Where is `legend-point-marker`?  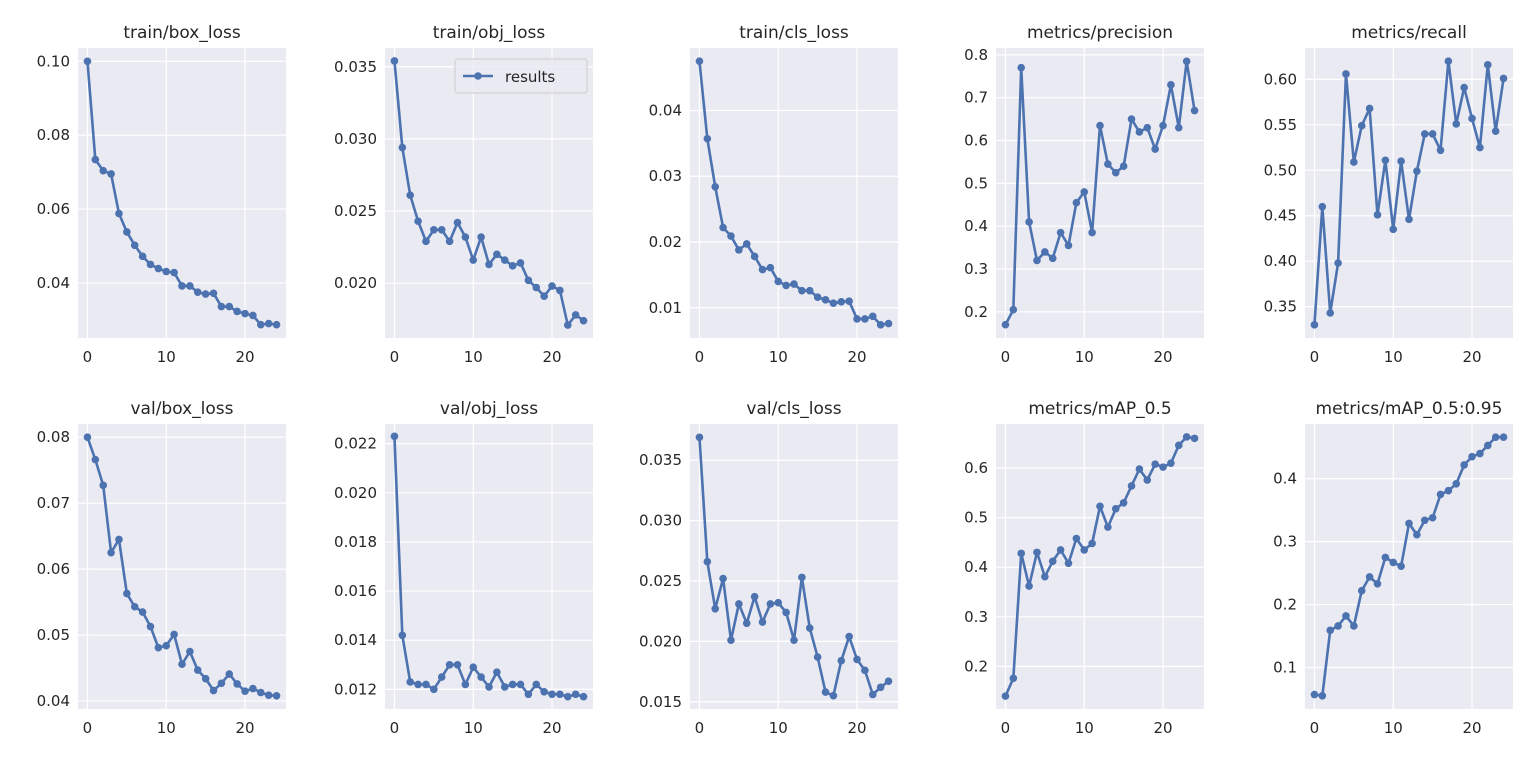
legend-point-marker is located at coordinates (478, 76).